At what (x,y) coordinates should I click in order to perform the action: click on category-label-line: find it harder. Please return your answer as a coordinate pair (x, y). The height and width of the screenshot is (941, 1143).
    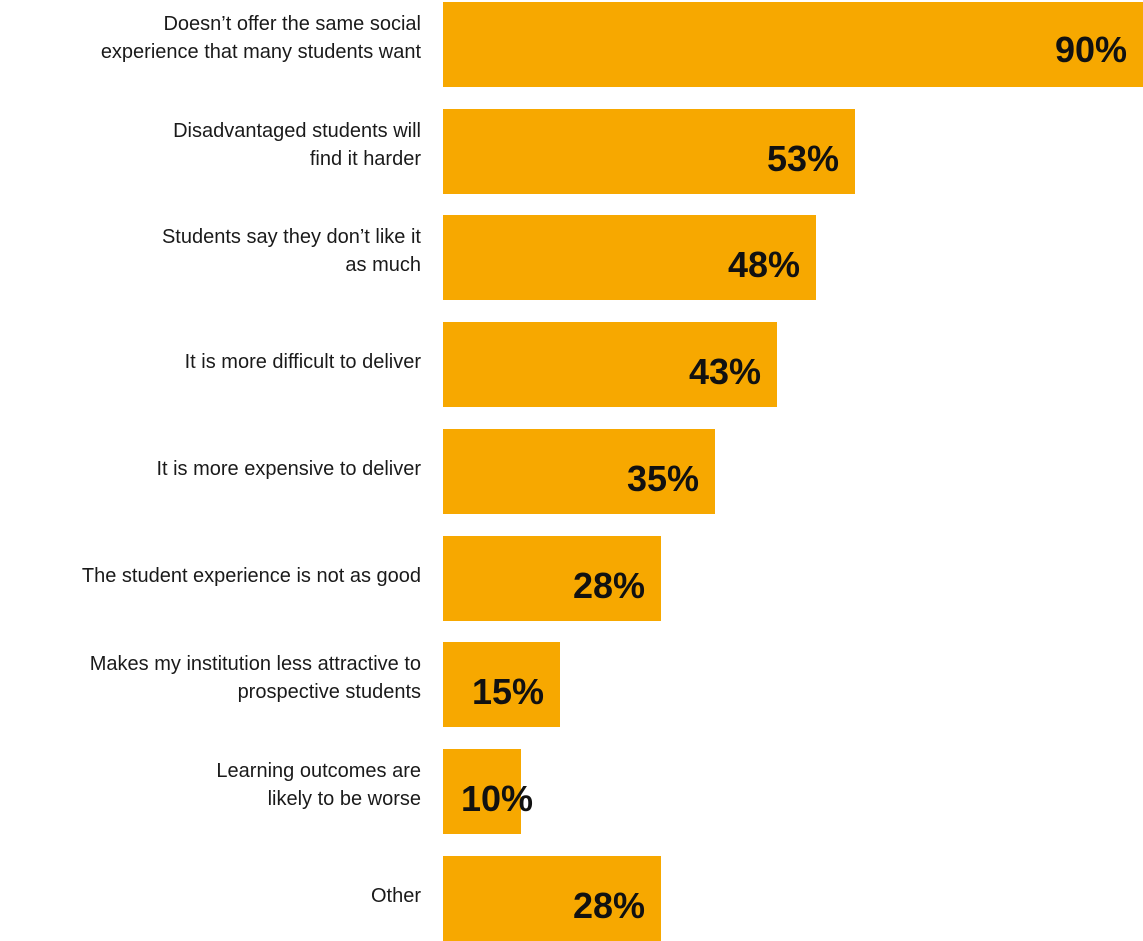
    Looking at the image, I should click on (365, 158).